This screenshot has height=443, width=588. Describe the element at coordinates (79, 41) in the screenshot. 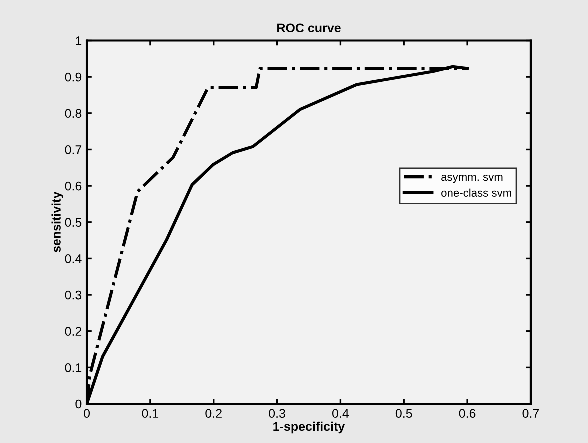

I see `y-tick-label: 1` at that location.